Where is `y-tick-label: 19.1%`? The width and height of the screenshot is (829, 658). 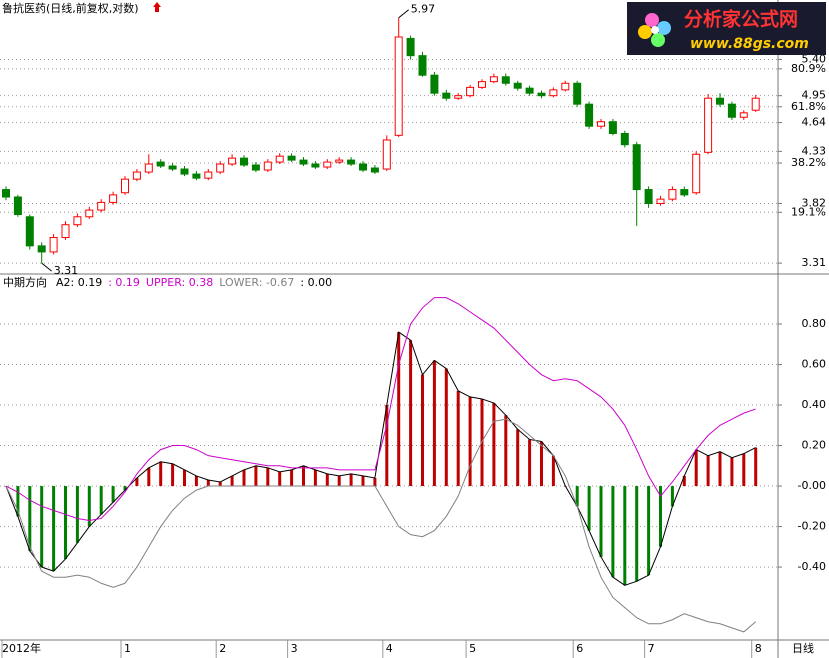
y-tick-label: 19.1% is located at coordinates (808, 211).